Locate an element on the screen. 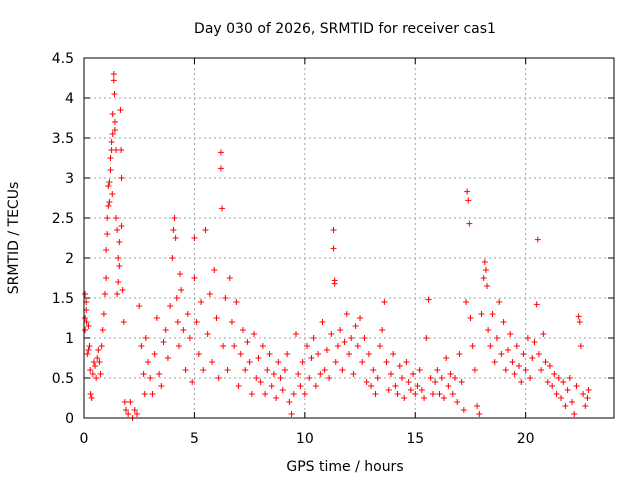 The height and width of the screenshot is (480, 640). y-tick-label: 2.5 is located at coordinates (63, 219).